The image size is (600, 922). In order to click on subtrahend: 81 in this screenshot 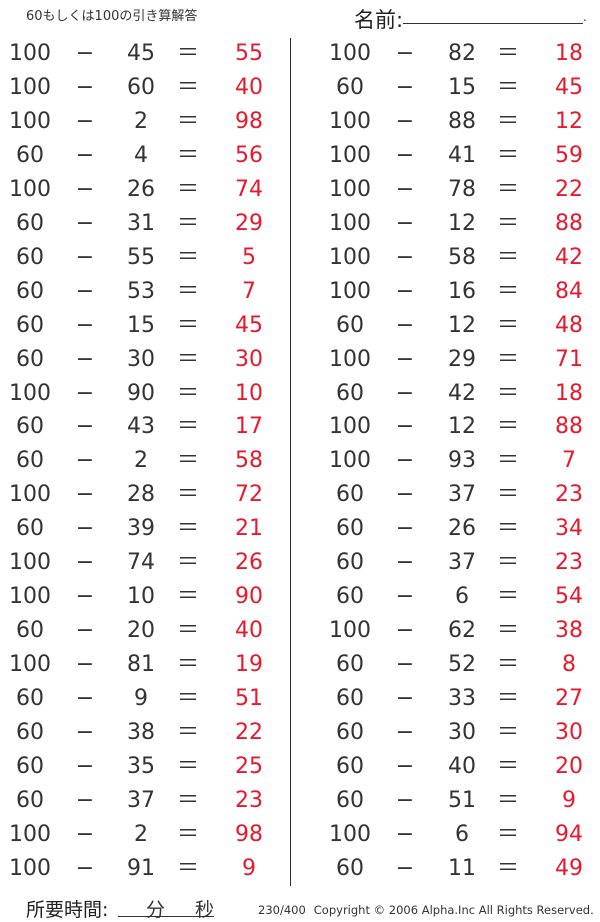, I will do `click(141, 665)`.